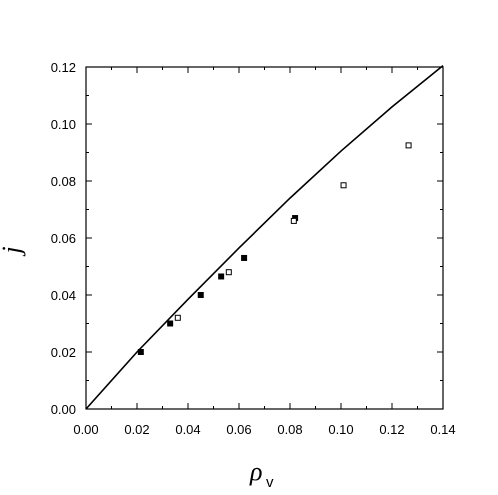 The image size is (498, 495). Describe the element at coordinates (63, 295) in the screenshot. I see `y-tick-label: 0.04` at that location.